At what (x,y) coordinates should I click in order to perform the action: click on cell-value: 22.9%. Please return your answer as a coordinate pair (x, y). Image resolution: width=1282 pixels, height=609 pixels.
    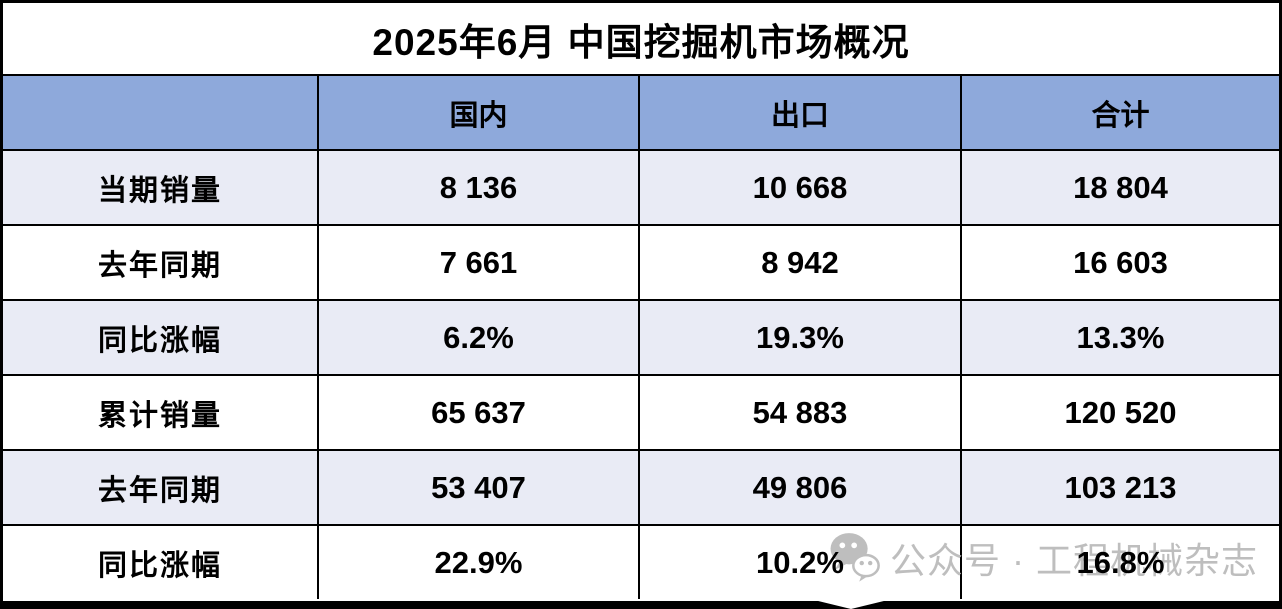
    Looking at the image, I should click on (479, 562).